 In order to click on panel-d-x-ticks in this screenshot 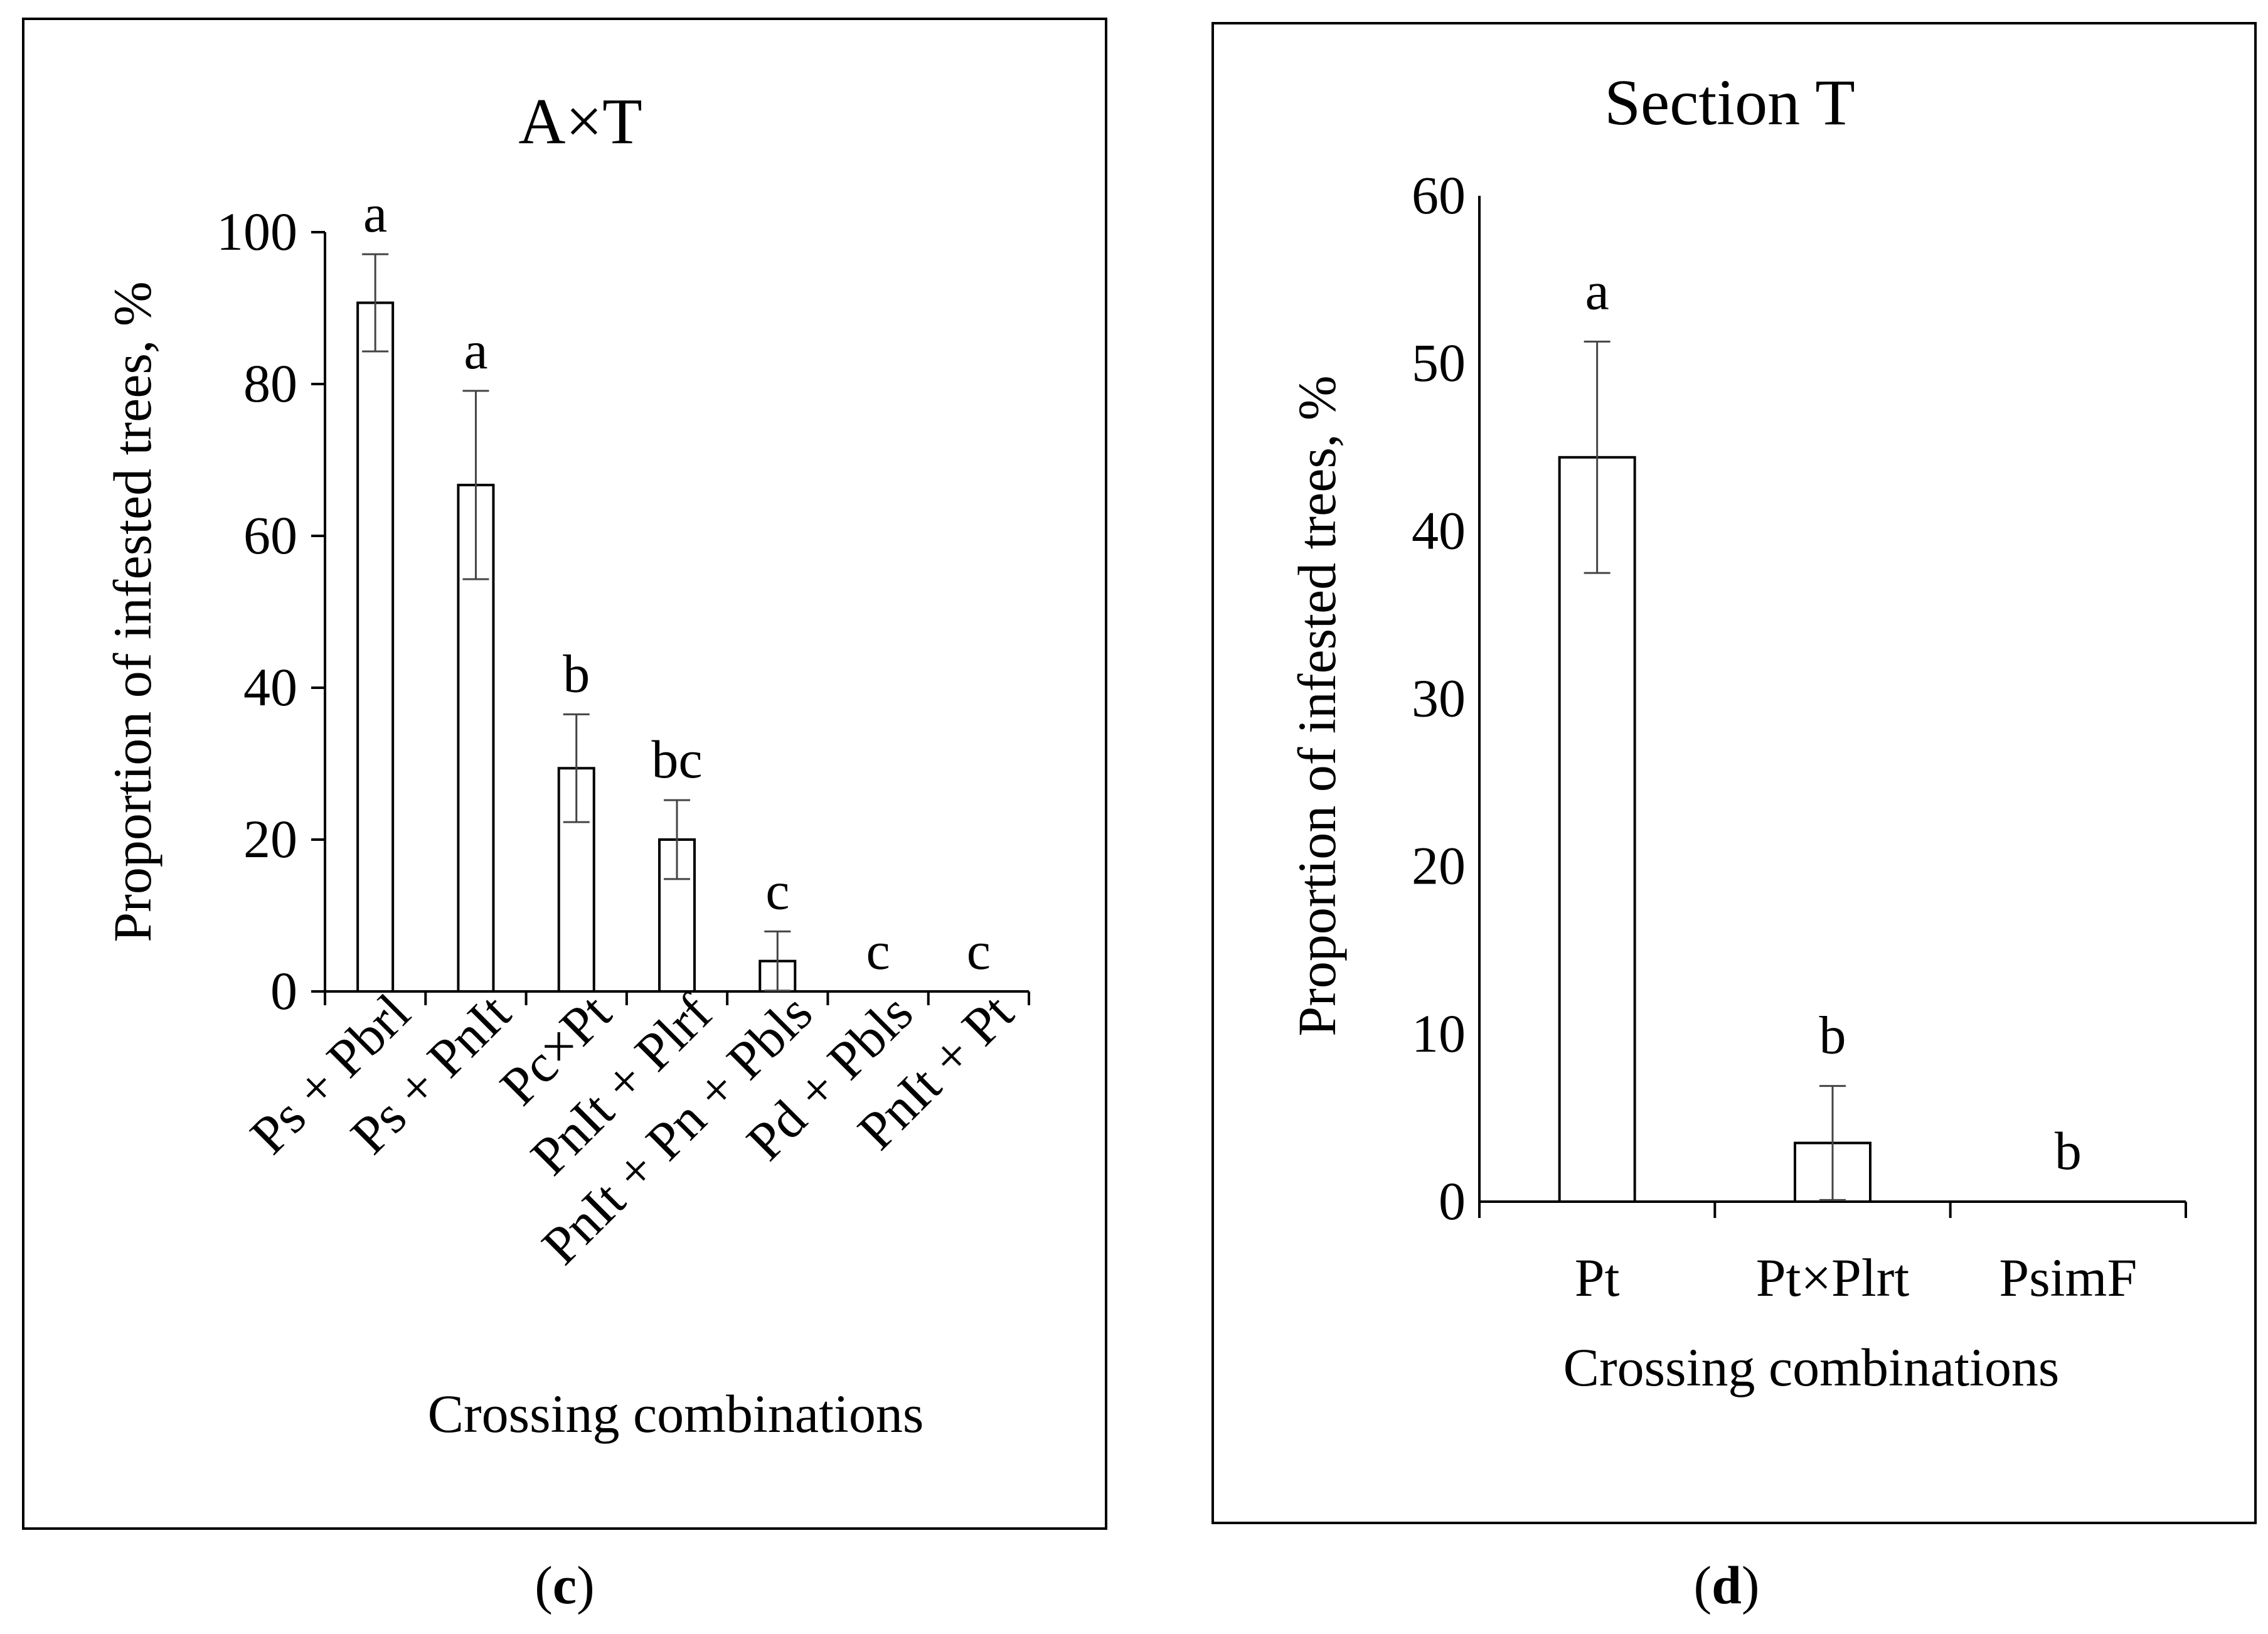, I will do `click(1832, 1210)`.